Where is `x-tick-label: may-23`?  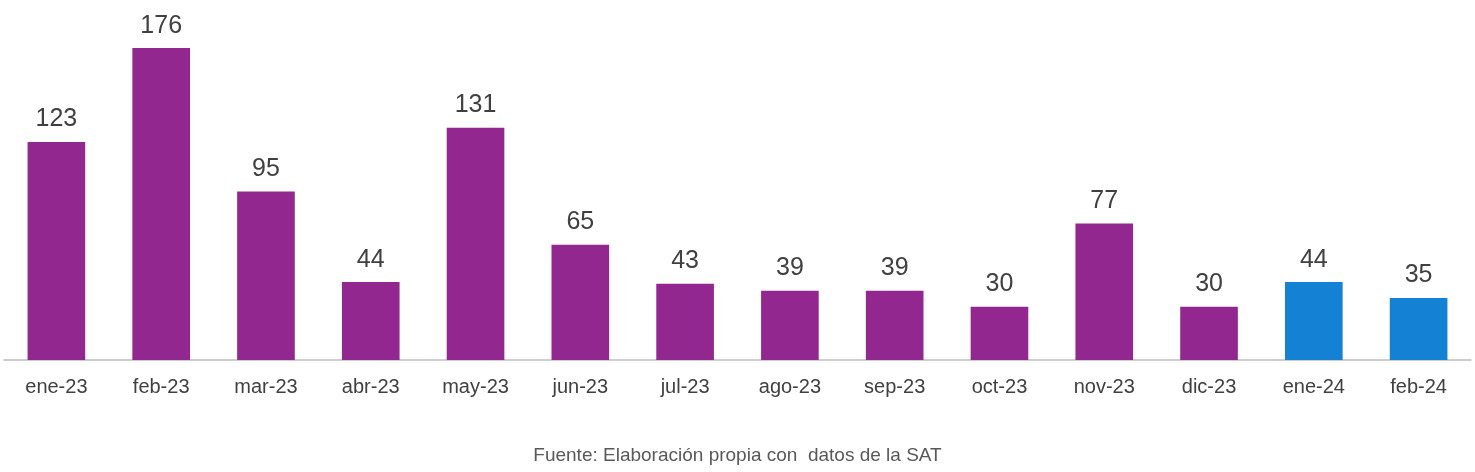
x-tick-label: may-23 is located at coordinates (475, 386).